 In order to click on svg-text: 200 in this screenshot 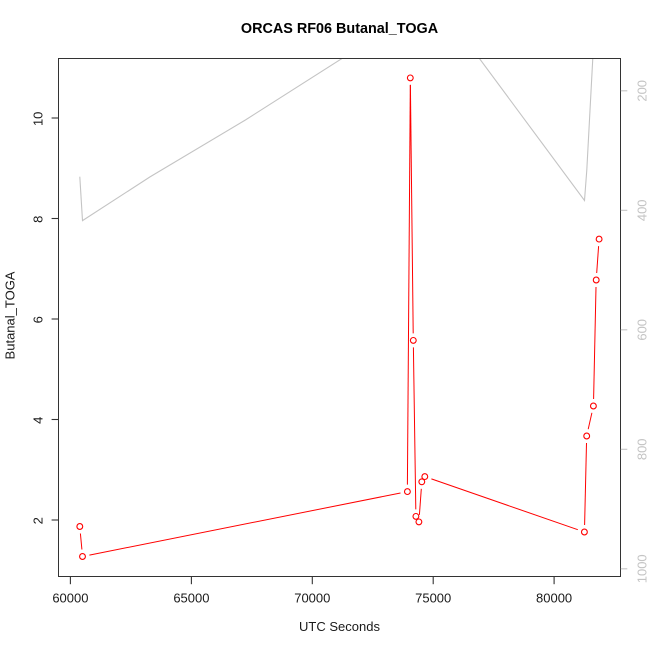, I will do `click(641, 91)`.